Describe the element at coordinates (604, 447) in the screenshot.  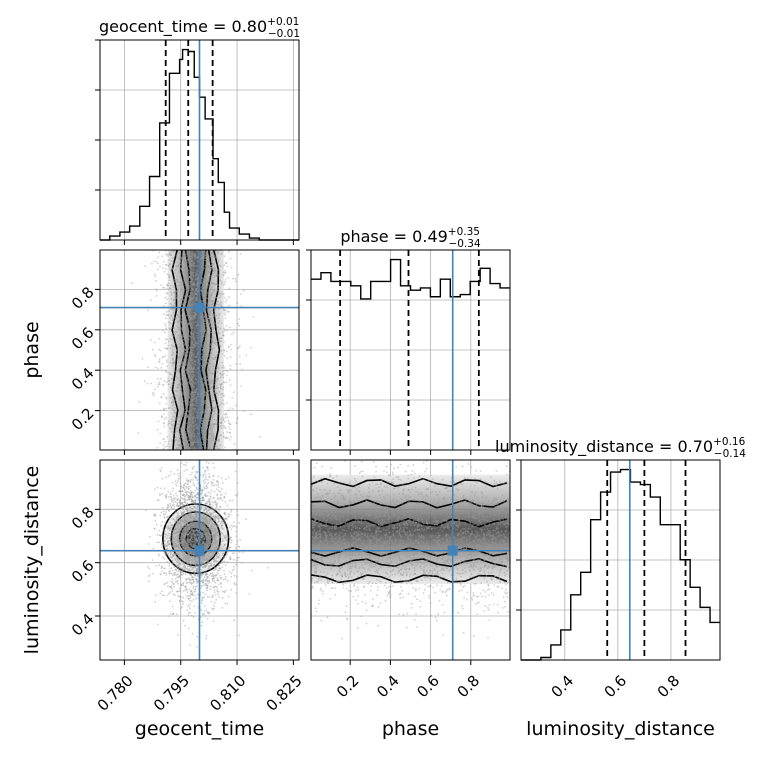
I see `title-text: luminosity_distance = 0.70` at that location.